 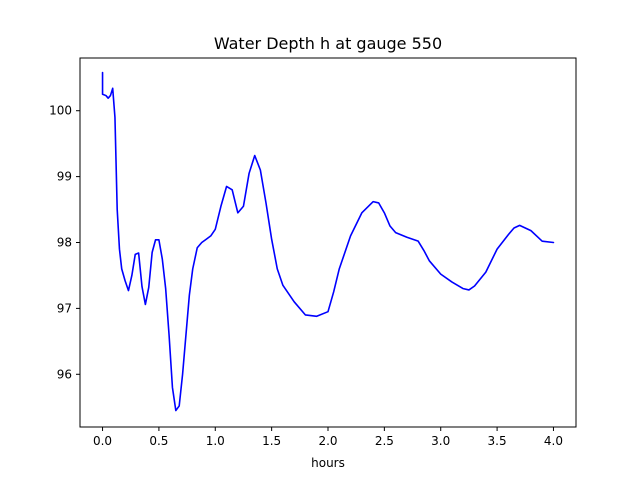 I want to click on y-tick-label: 96, so click(x=64, y=374).